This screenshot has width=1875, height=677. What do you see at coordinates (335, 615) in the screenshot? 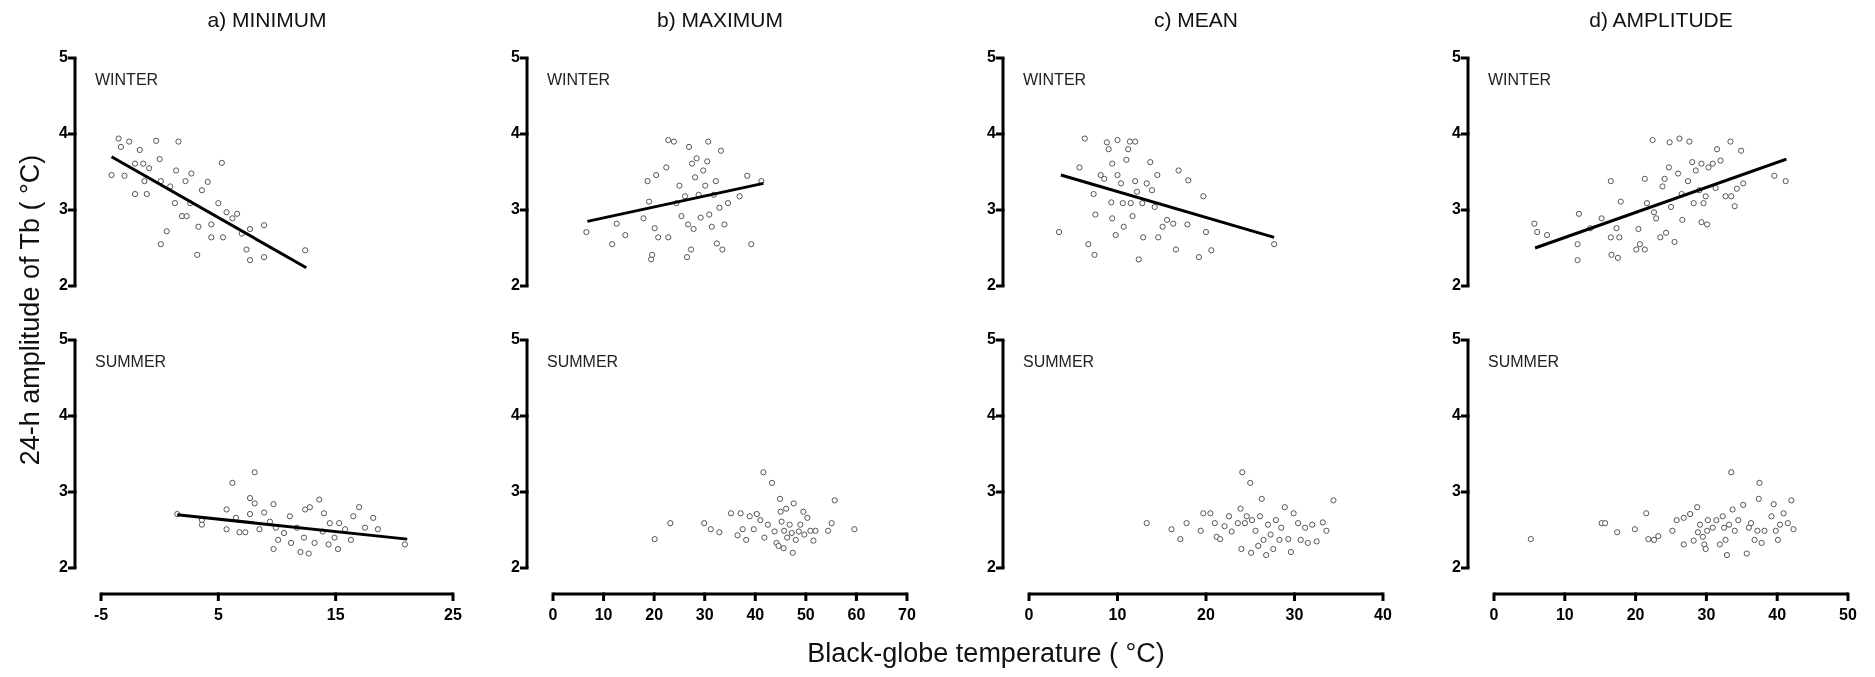
I see `x-tick-label: 15` at bounding box center [335, 615].